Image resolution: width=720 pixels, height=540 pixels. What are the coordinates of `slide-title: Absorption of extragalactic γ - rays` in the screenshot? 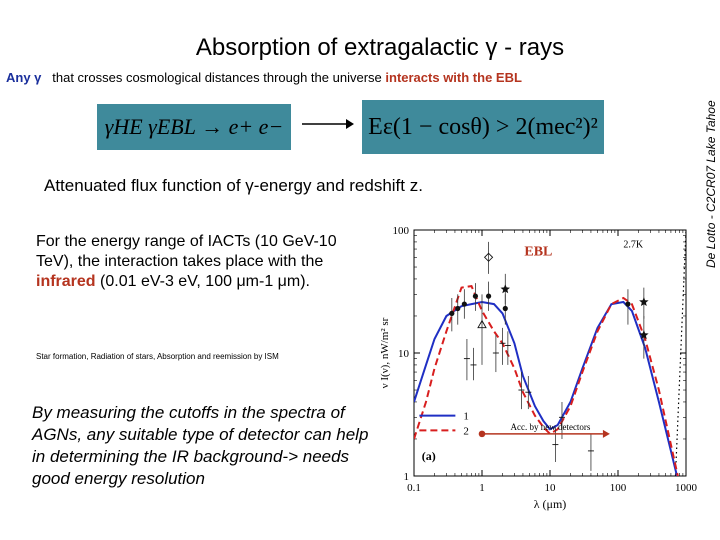 It's located at (380, 47).